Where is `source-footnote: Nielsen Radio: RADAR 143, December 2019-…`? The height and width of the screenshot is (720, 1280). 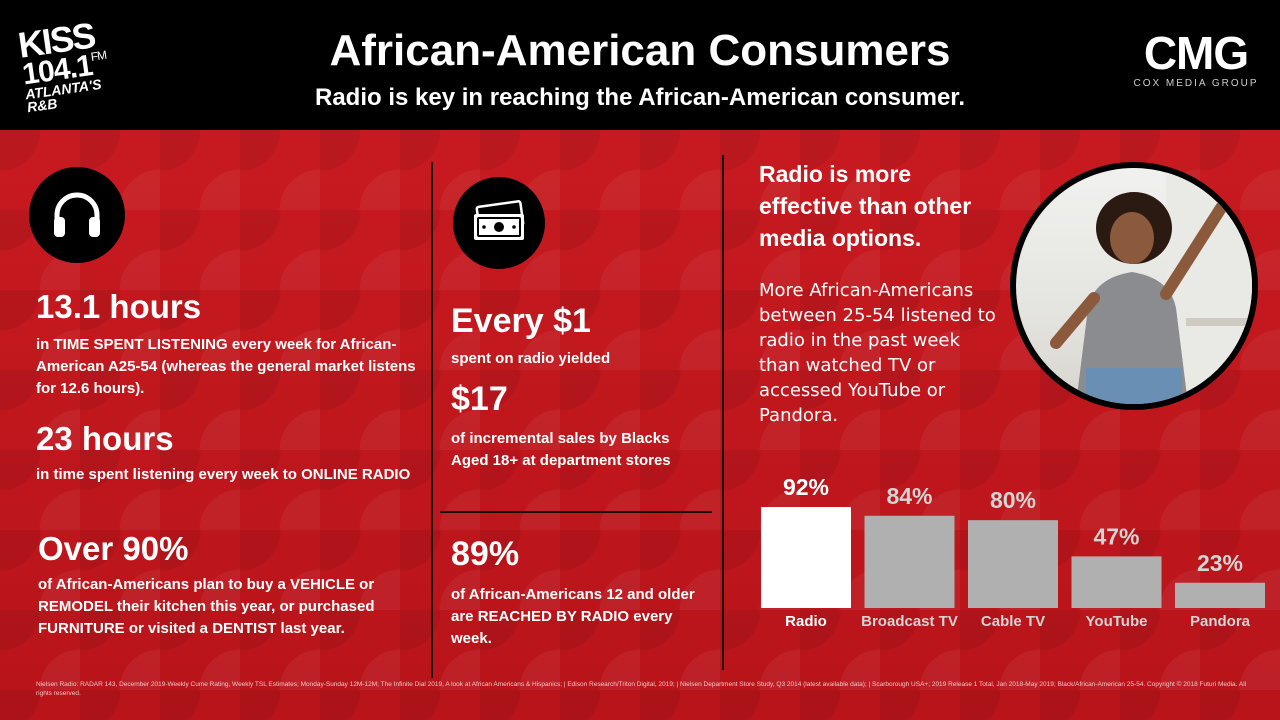 source-footnote: Nielsen Radio: RADAR 143, December 2019-… is located at coordinates (641, 689).